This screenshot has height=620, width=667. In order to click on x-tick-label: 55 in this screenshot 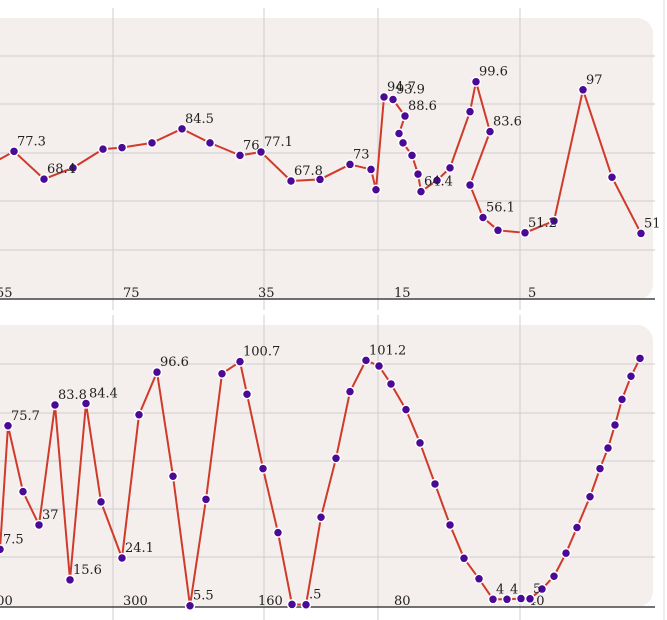, I will do `click(6, 293)`.